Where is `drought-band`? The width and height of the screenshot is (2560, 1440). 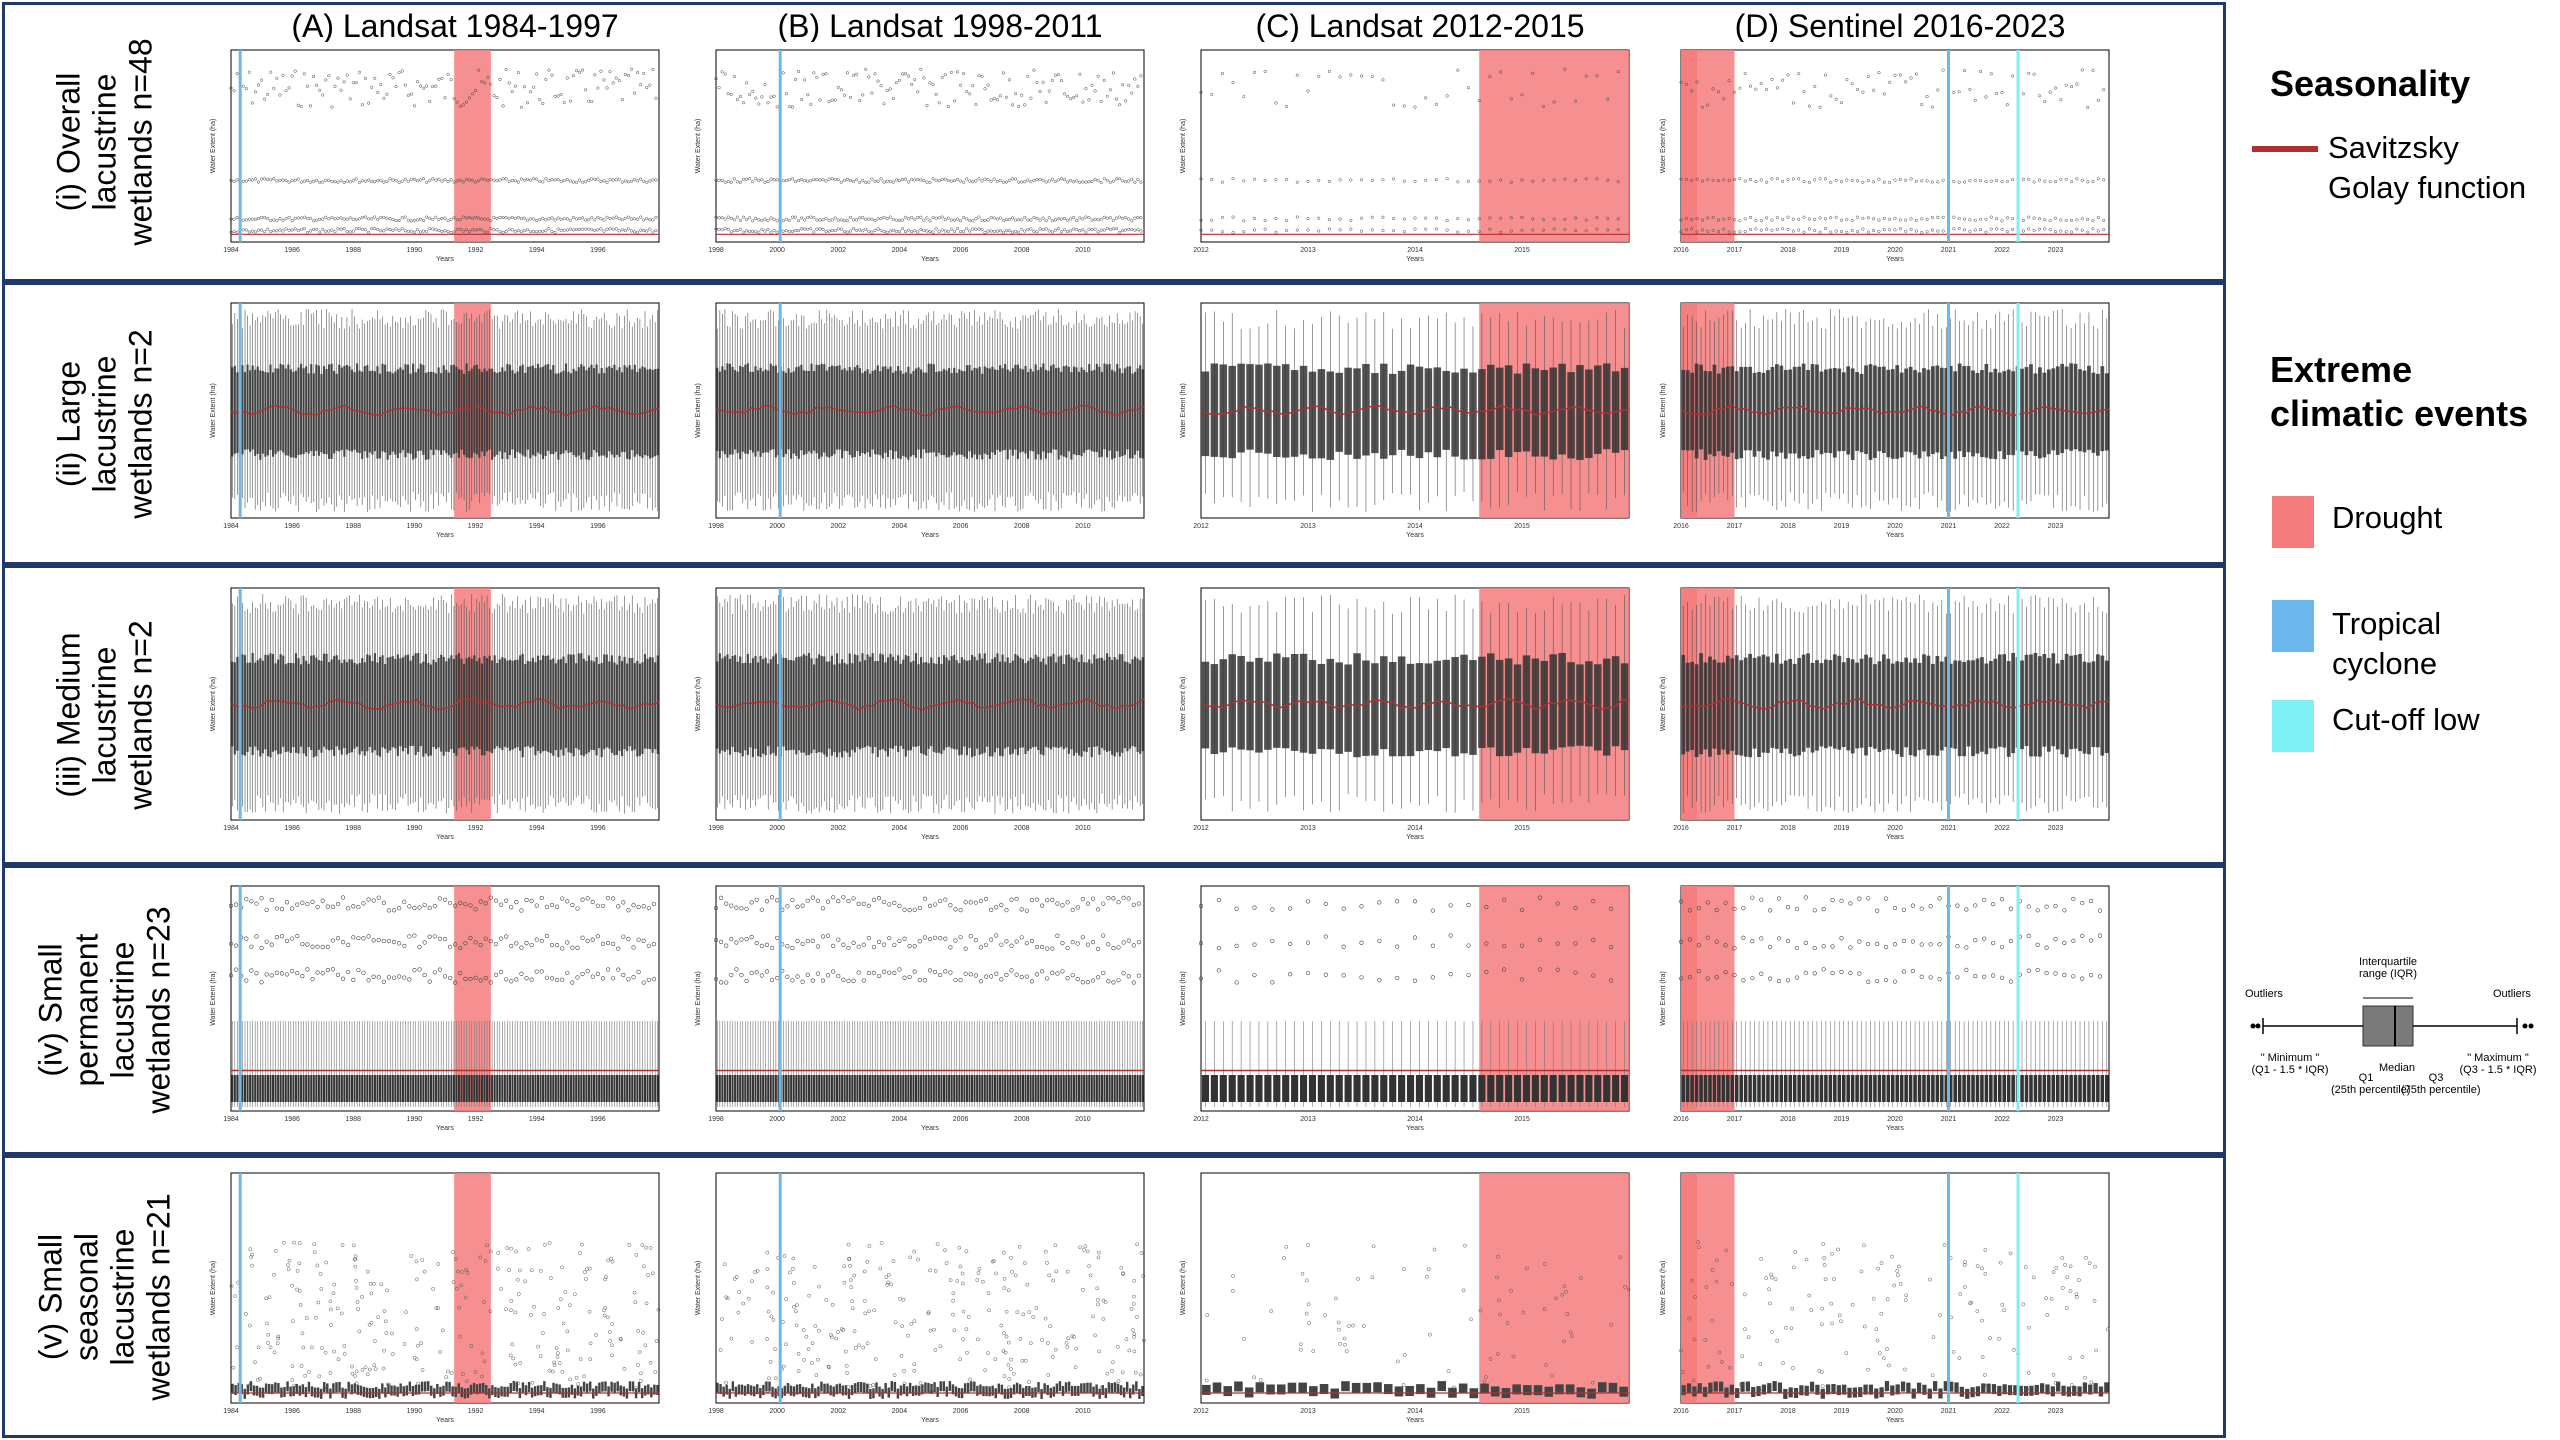
drought-band is located at coordinates (1708, 704).